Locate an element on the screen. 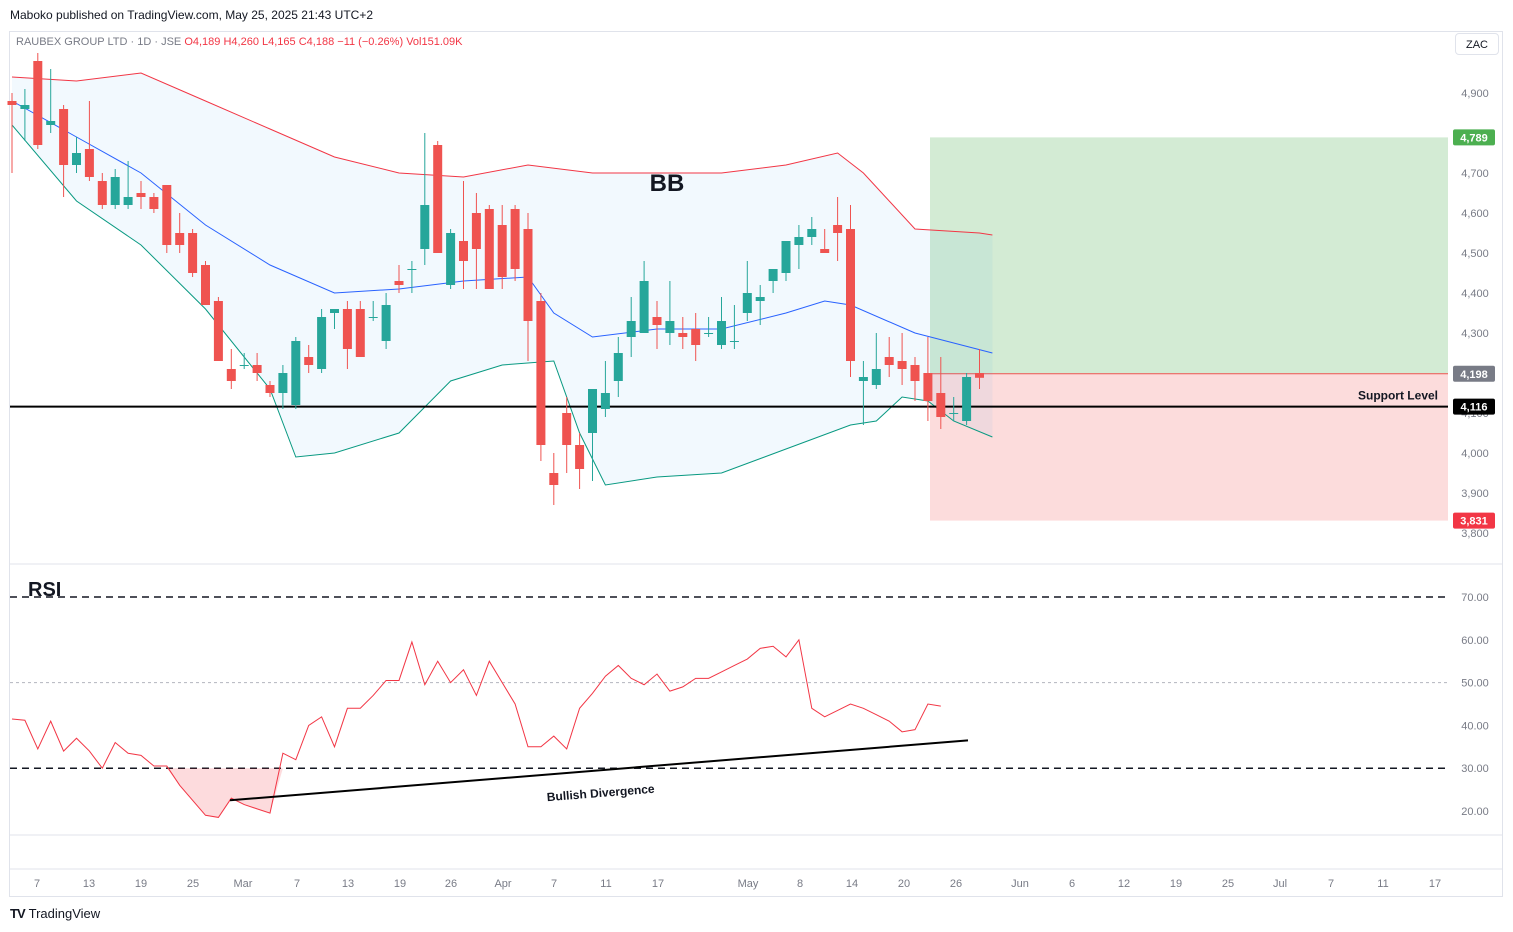 This screenshot has height=932, width=1513. rsi-line is located at coordinates (476, 728).